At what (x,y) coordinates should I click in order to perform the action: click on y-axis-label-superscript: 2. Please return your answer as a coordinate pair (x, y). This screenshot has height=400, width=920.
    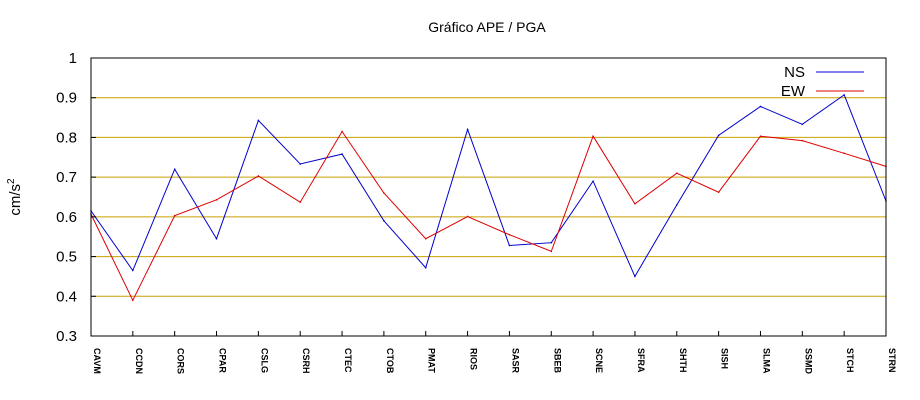
    Looking at the image, I should click on (11, 181).